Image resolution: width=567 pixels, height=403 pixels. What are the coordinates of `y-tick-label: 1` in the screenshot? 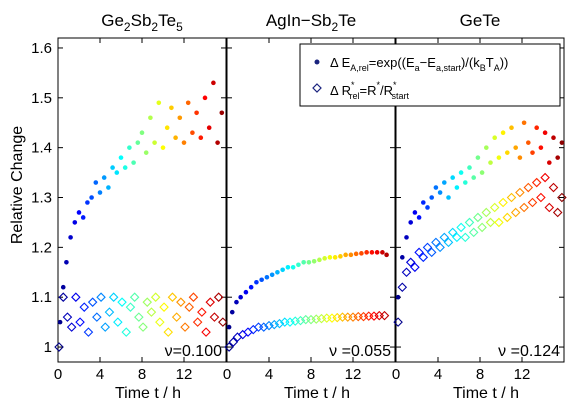 It's located at (48, 347).